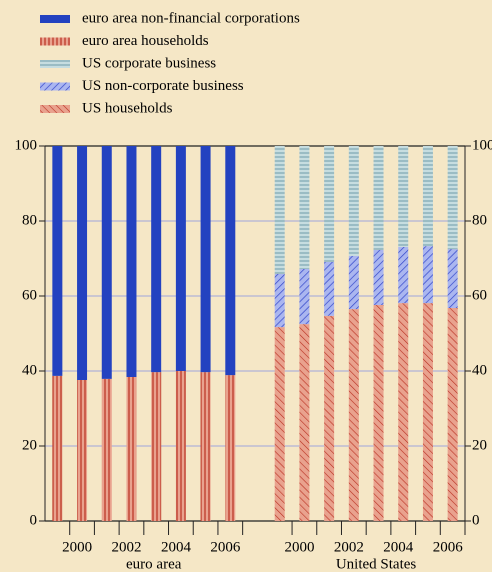 This screenshot has width=492, height=572. What do you see at coordinates (29, 220) in the screenshot?
I see `y-tick-label: 80` at bounding box center [29, 220].